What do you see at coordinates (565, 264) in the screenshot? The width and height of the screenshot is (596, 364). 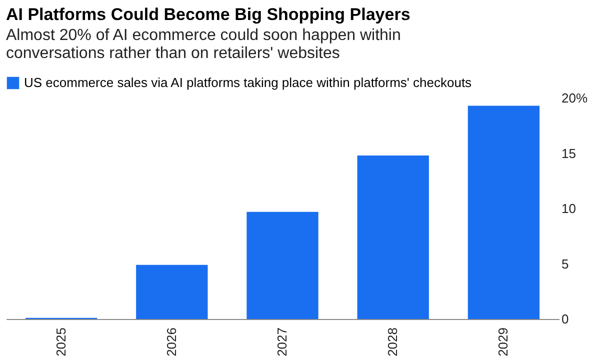 I see `y-tick-label: 5` at bounding box center [565, 264].